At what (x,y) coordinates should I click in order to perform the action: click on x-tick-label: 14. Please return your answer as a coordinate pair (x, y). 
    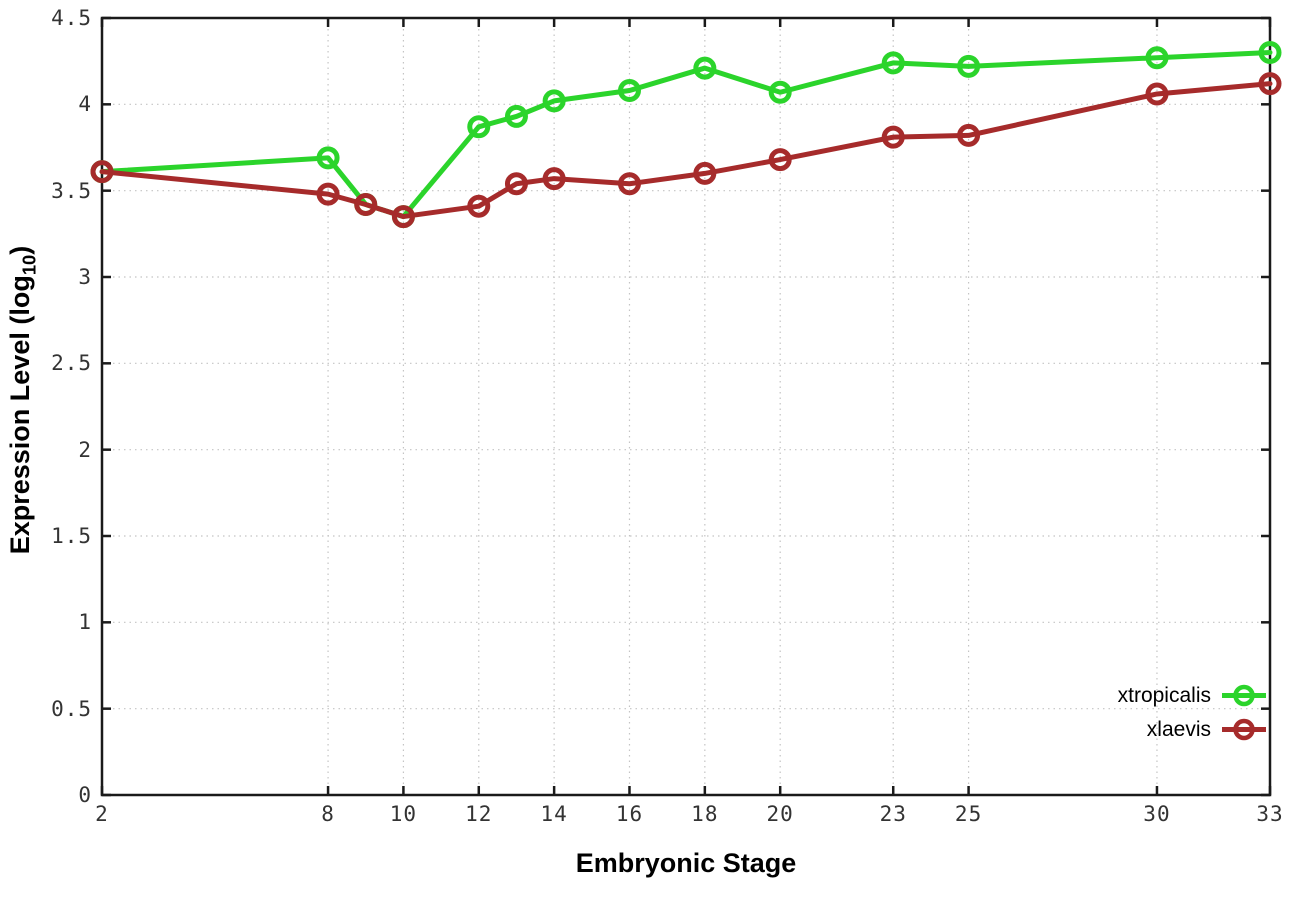
    Looking at the image, I should click on (554, 814).